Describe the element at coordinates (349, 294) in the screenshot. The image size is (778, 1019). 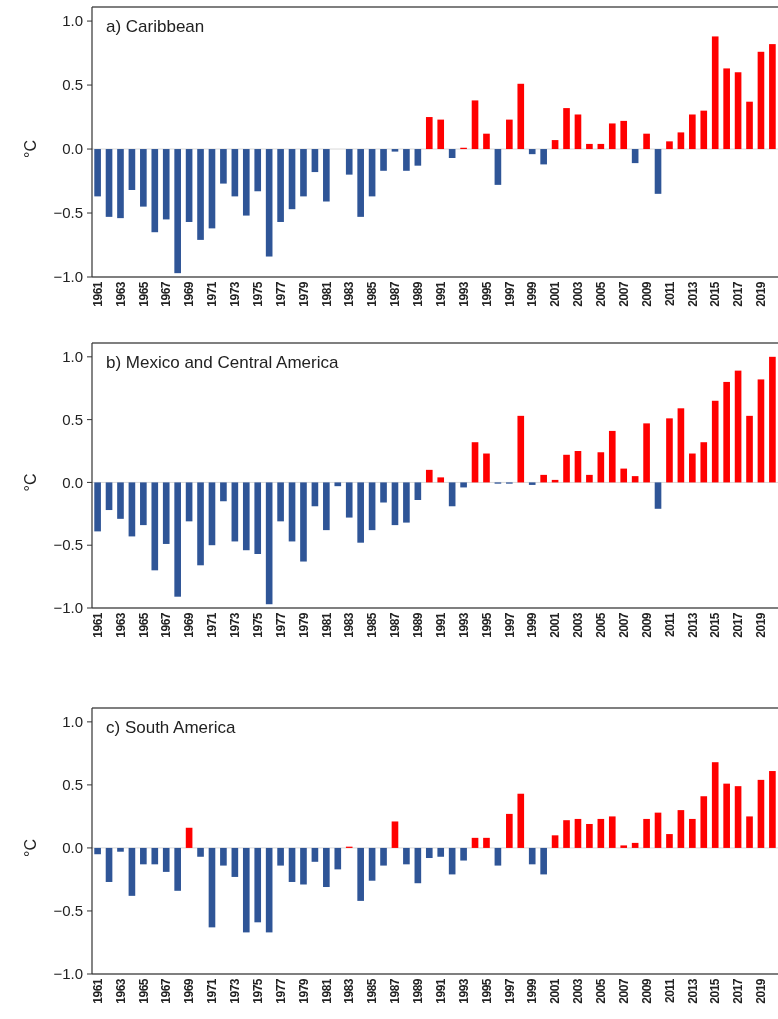
I see `x-tick-label: 1983` at that location.